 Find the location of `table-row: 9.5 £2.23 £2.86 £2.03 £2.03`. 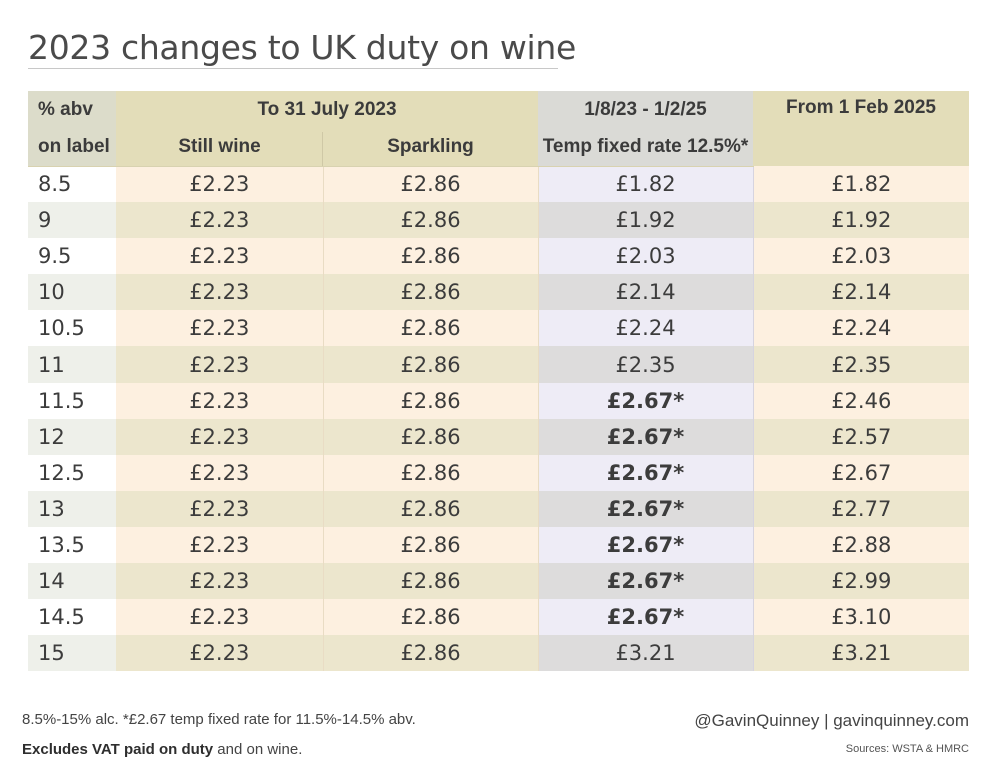

table-row: 9.5 £2.23 £2.86 £2.03 £2.03 is located at coordinates (498, 256).